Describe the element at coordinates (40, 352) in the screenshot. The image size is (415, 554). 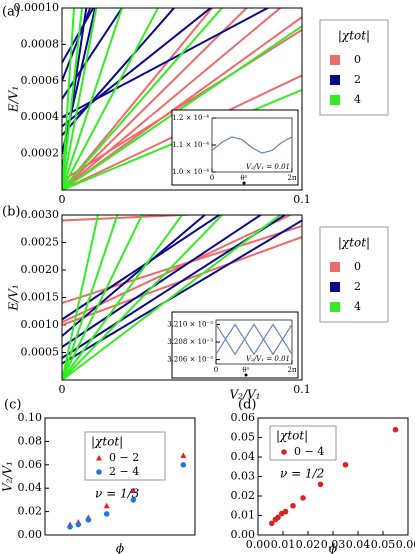
I see `y-tick-label: 0.0005` at that location.